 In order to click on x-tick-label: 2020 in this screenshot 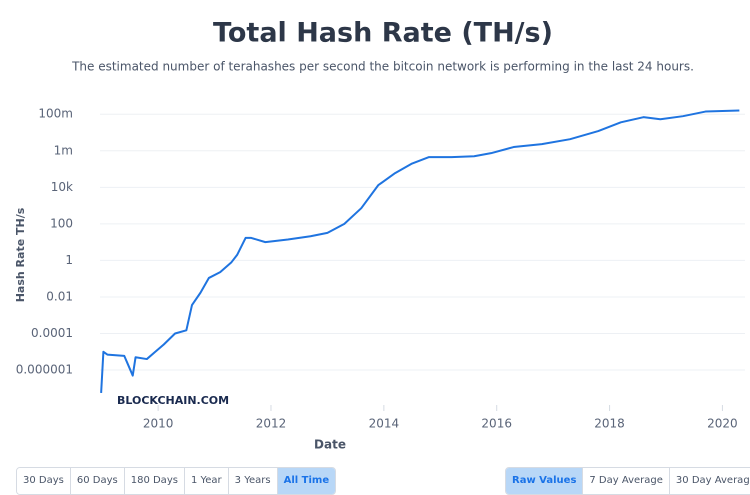, I will do `click(722, 424)`.